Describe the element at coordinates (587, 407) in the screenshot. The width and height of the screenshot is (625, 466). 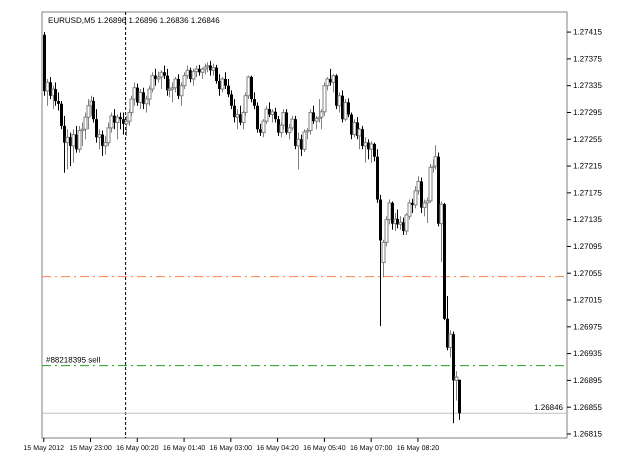
I see `y-tick-label: 1.26855` at that location.